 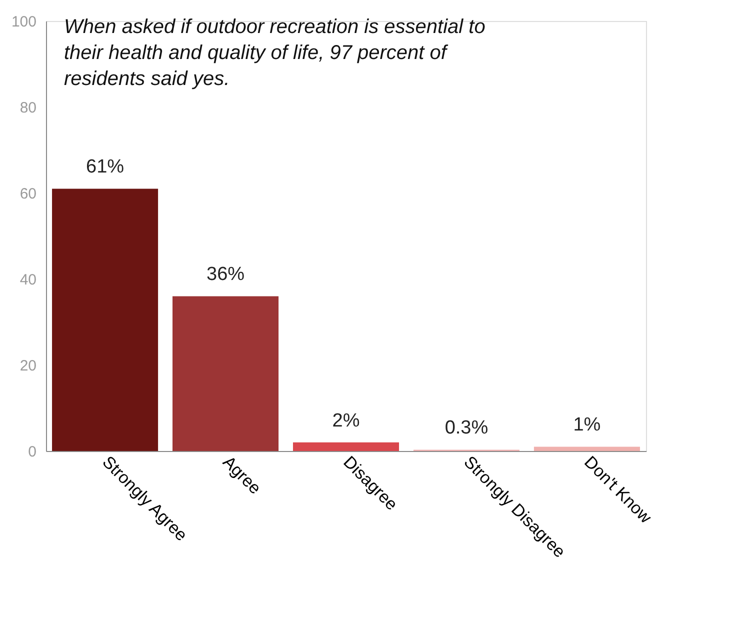 I want to click on annotation: When asked if outdoor recreation is essential to their health and quality of life, 97 percent of residents said yes., so click(x=275, y=53).